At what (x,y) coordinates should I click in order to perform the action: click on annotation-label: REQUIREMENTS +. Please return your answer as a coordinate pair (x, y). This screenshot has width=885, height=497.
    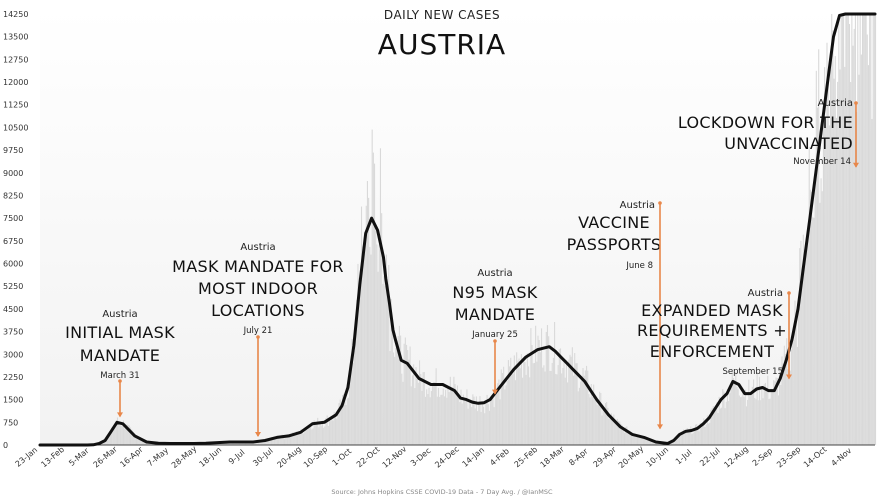
    Looking at the image, I should click on (712, 330).